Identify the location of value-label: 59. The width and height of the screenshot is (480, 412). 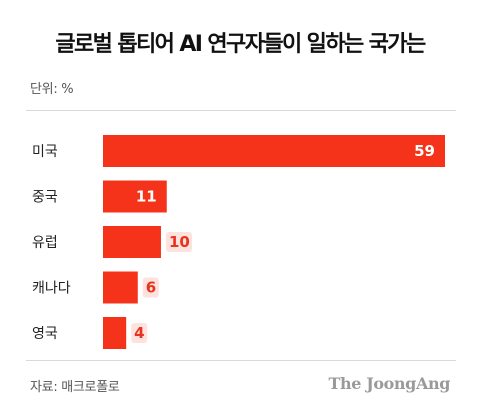
(424, 151).